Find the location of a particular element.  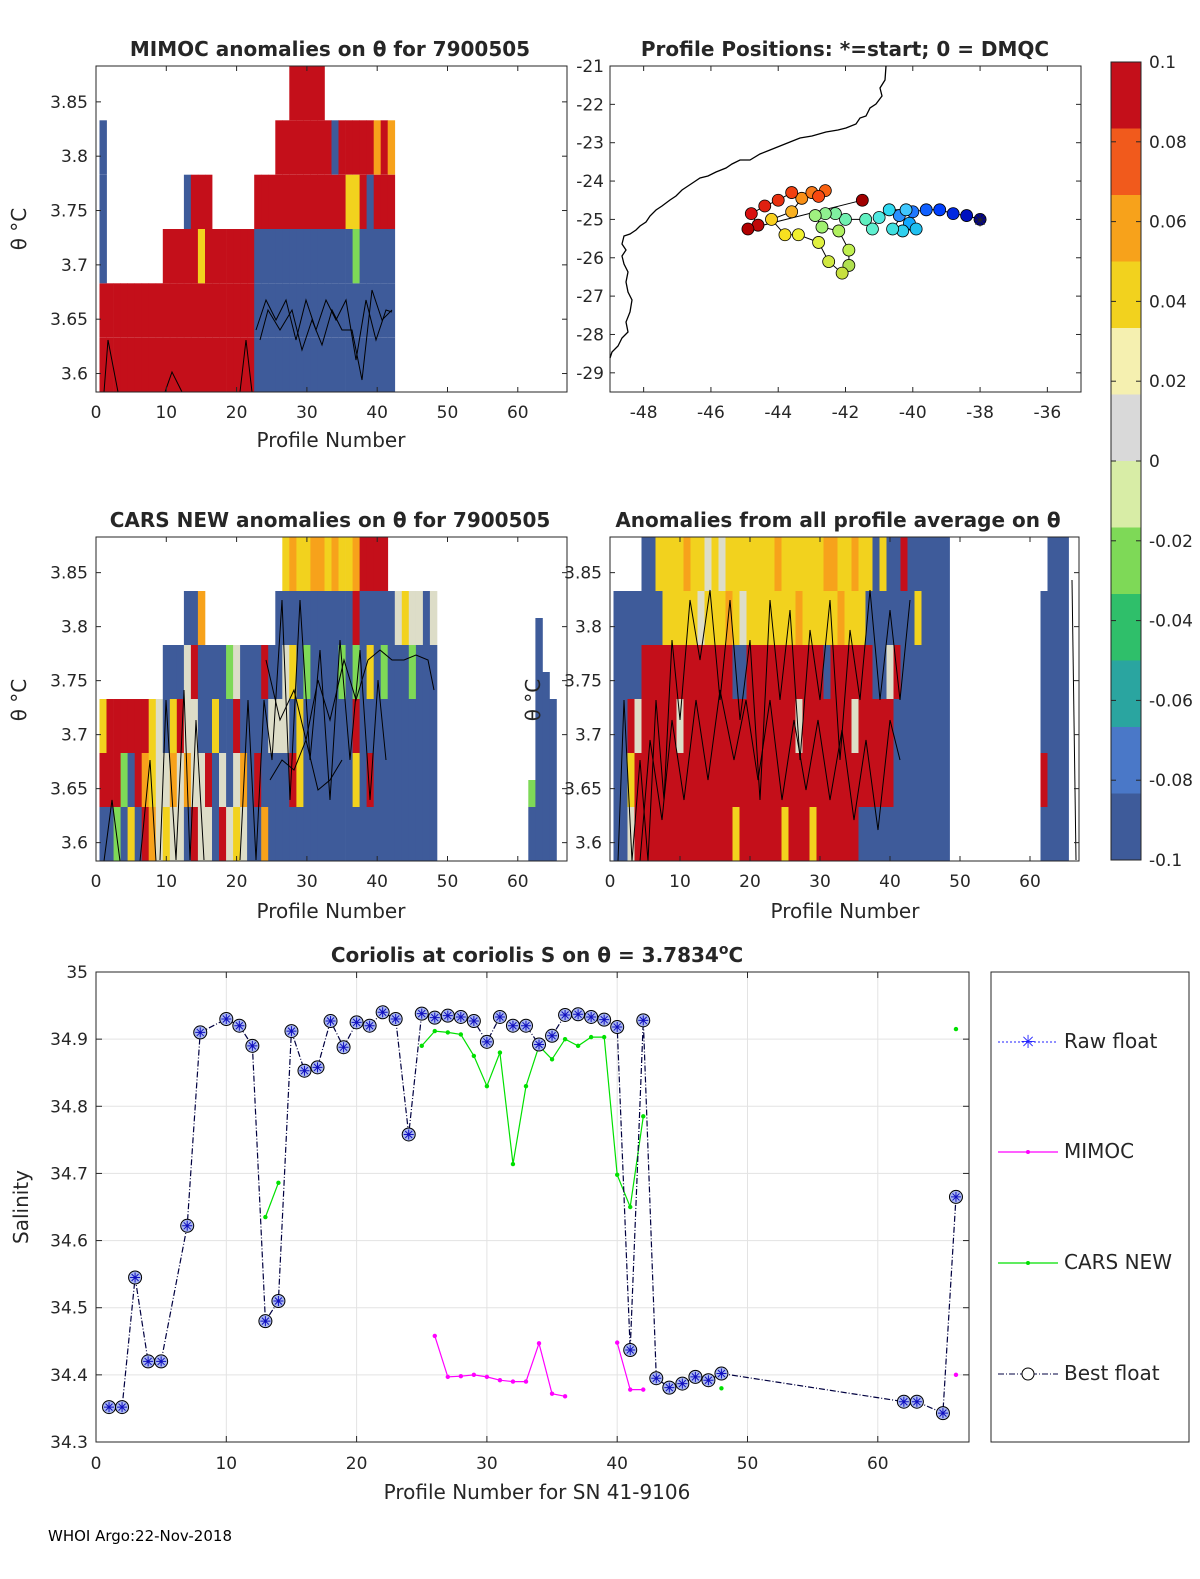

x-tick-label: 30 is located at coordinates (307, 413).